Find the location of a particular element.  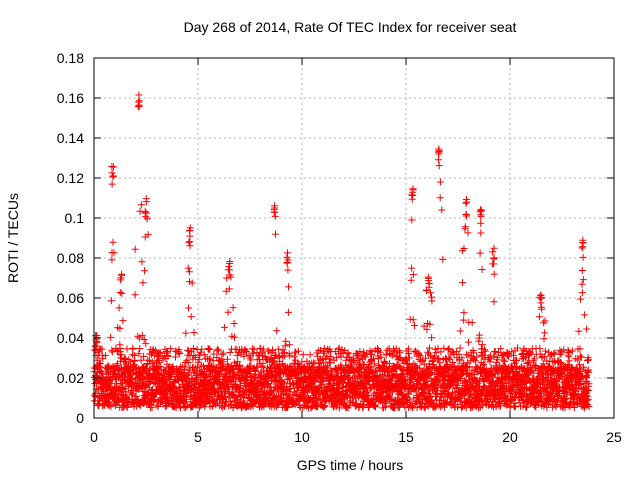

x-tick-label: 20 is located at coordinates (510, 437).